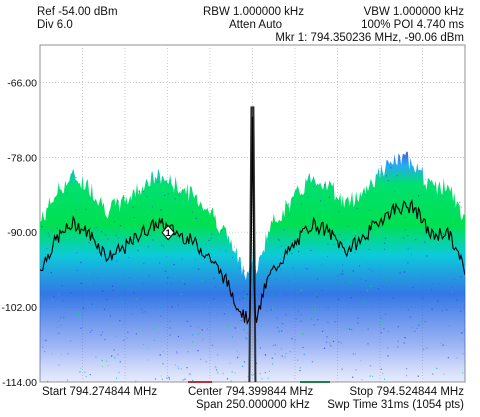 The image size is (480, 417). What do you see at coordinates (19, 308) in the screenshot?
I see `y-tick-label: -102.00` at bounding box center [19, 308].